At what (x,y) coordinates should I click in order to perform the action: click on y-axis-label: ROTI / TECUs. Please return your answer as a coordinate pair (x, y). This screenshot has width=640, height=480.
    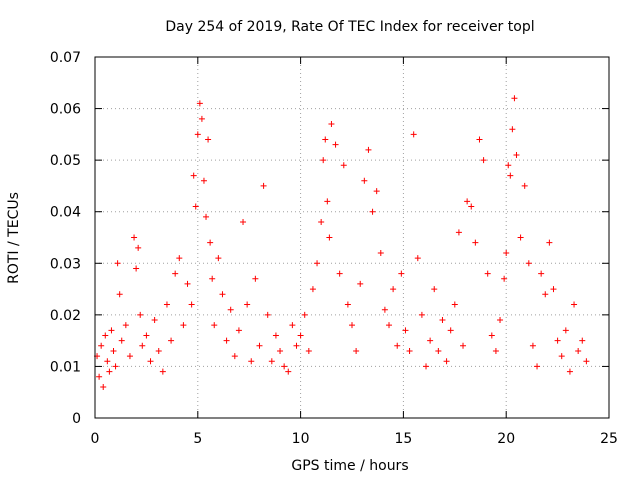
    Looking at the image, I should click on (14, 238).